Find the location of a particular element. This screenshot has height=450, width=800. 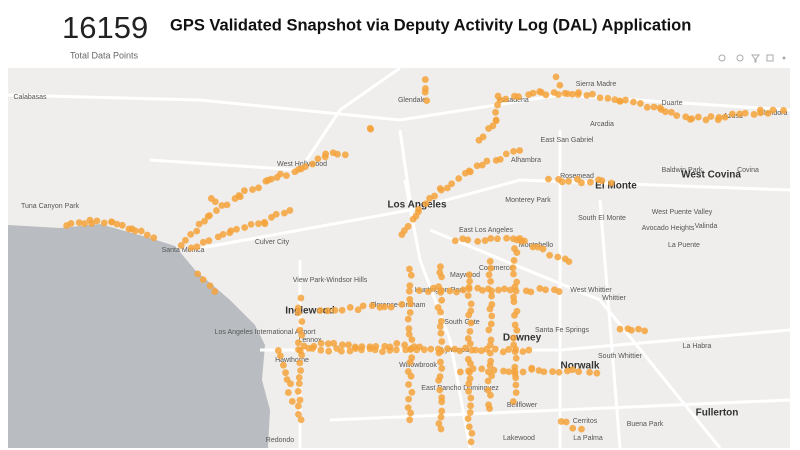

place-label: La Habra is located at coordinates (697, 346).